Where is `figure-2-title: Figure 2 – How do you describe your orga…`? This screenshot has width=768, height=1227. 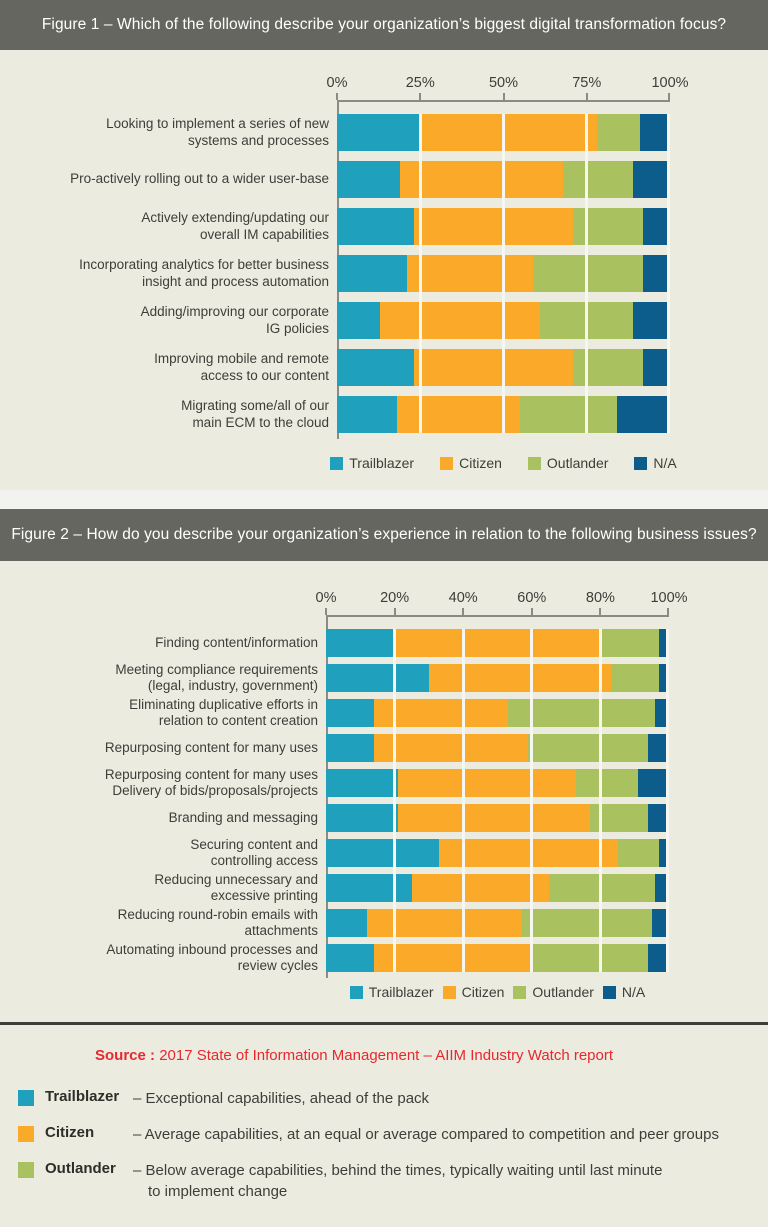 figure-2-title: Figure 2 – How do you describe your orga… is located at coordinates (384, 534).